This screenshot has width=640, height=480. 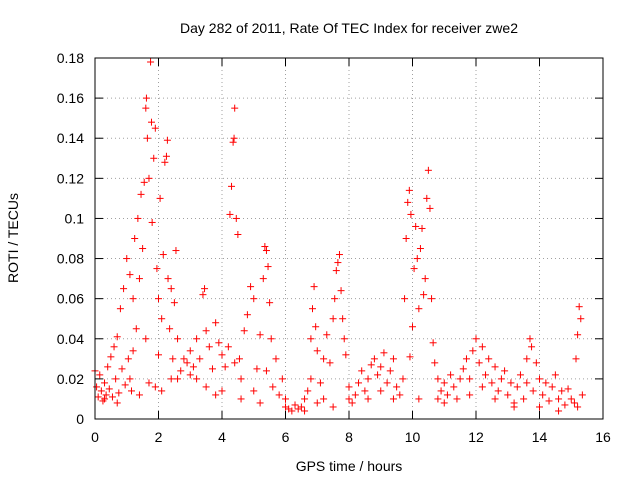 I want to click on x-tick-label: 10, so click(x=413, y=437).